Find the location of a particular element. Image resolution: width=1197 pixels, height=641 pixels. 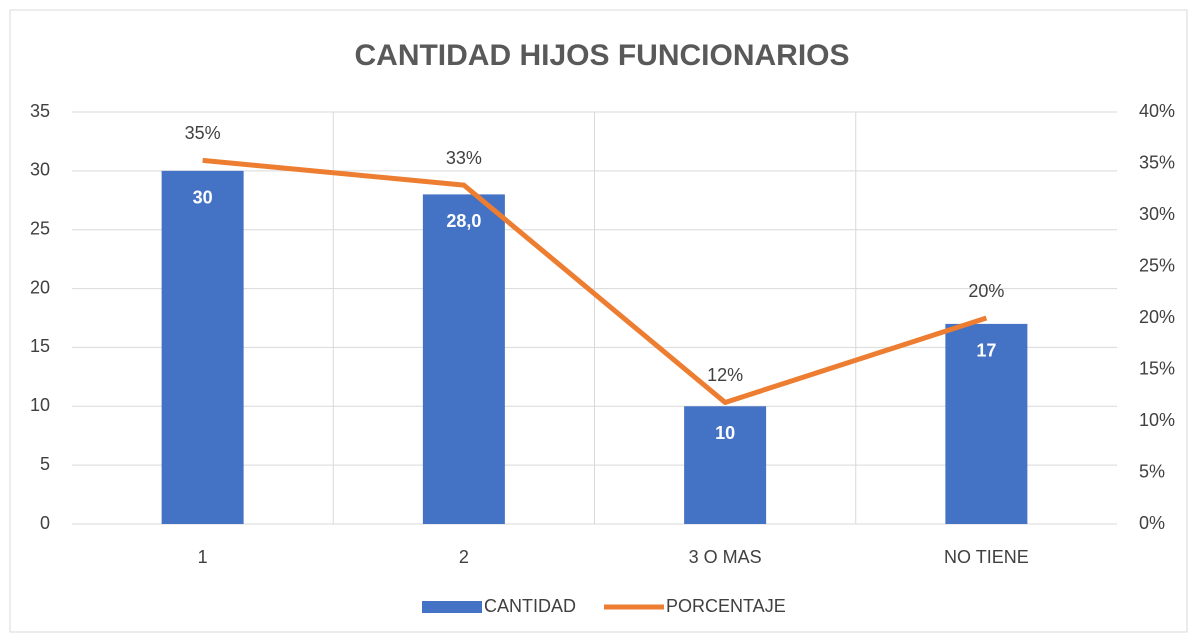

x-tick-label: NO TIENE is located at coordinates (986, 557).